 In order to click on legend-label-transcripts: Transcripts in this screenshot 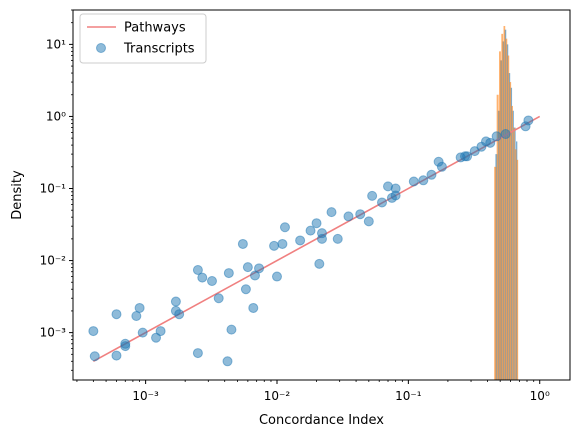, I will do `click(159, 49)`.